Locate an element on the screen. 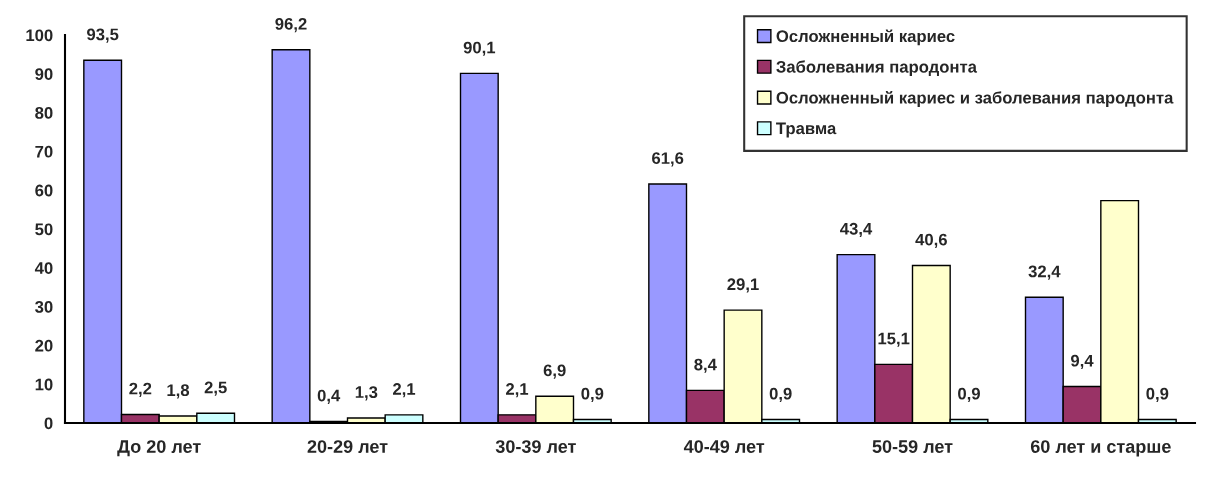 The width and height of the screenshot is (1231, 497). data-label: 96,2 is located at coordinates (291, 25).